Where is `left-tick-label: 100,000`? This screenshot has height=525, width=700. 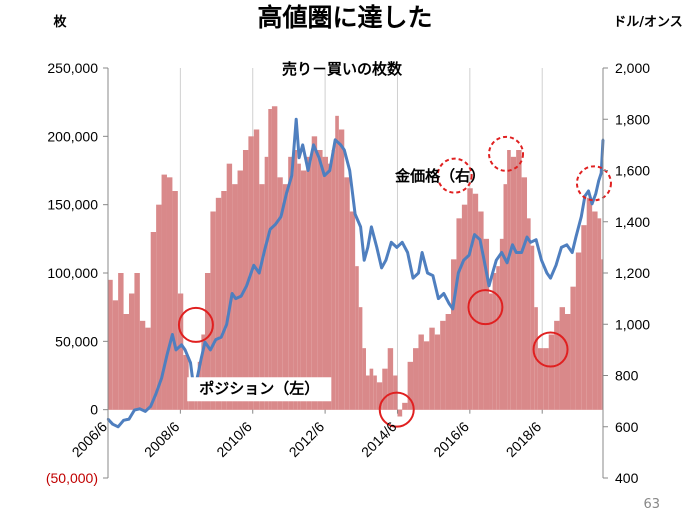 left-tick-label: 100,000 is located at coordinates (72, 273).